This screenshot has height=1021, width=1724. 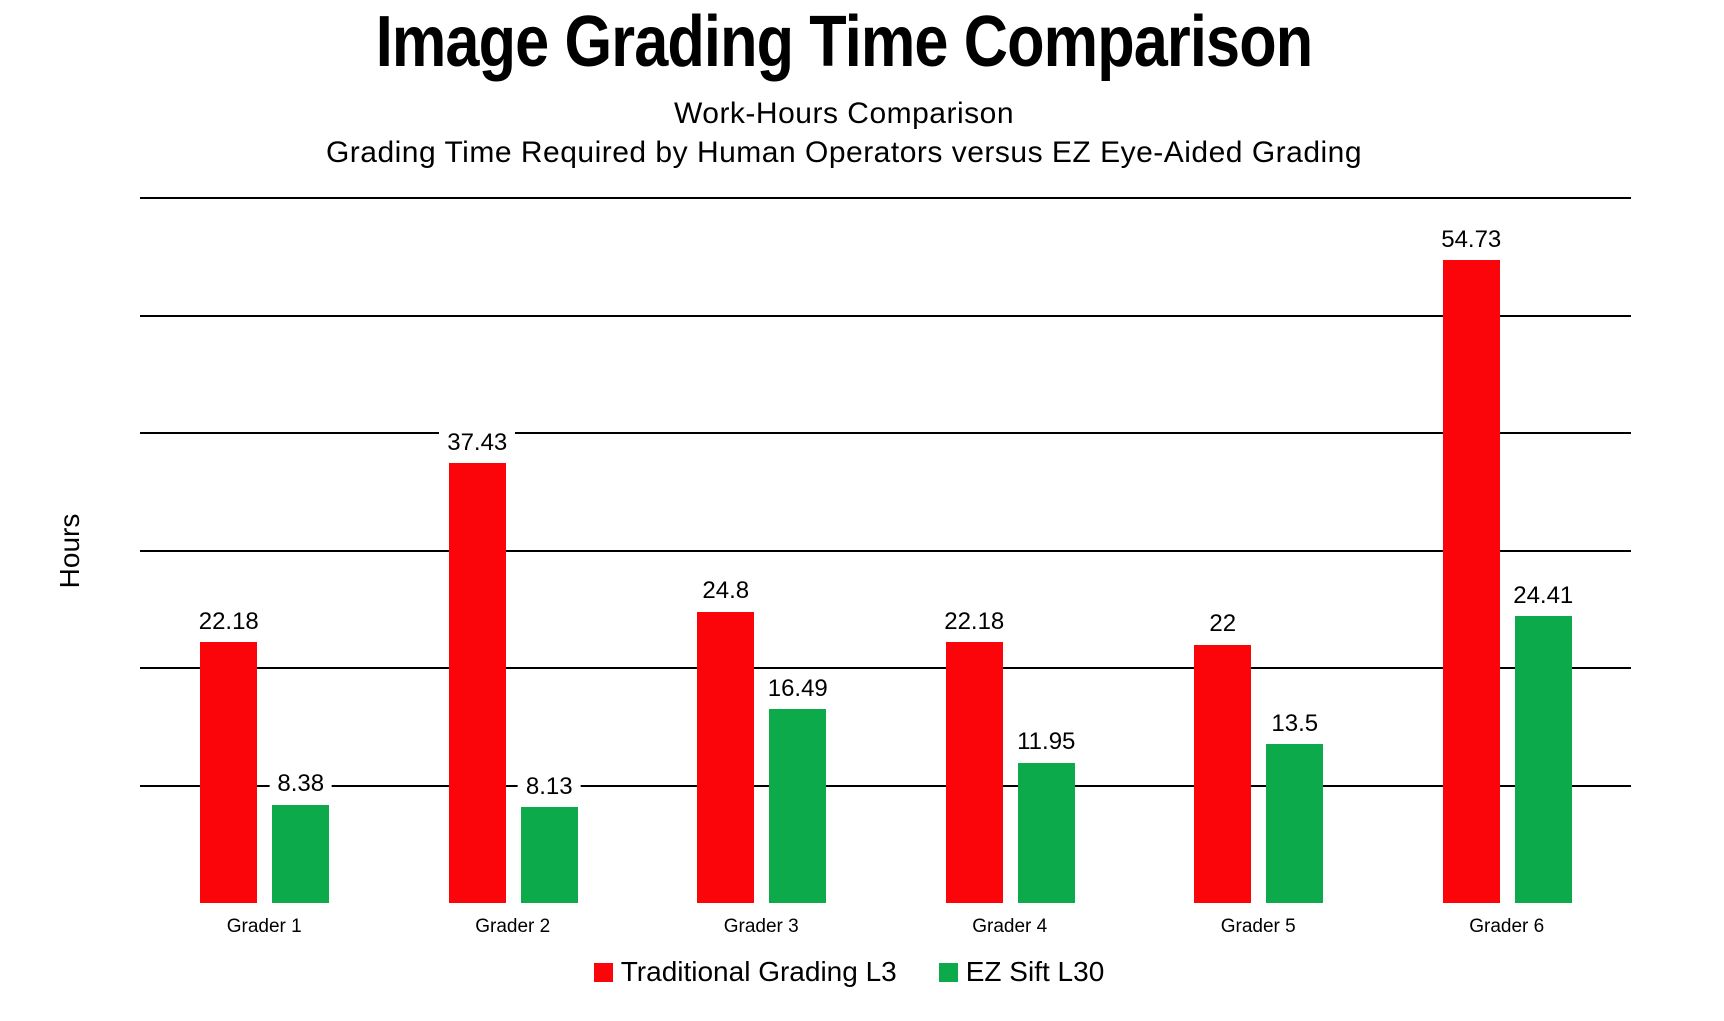 I want to click on bar-value-label-traditional-2: 37.43, so click(x=477, y=443).